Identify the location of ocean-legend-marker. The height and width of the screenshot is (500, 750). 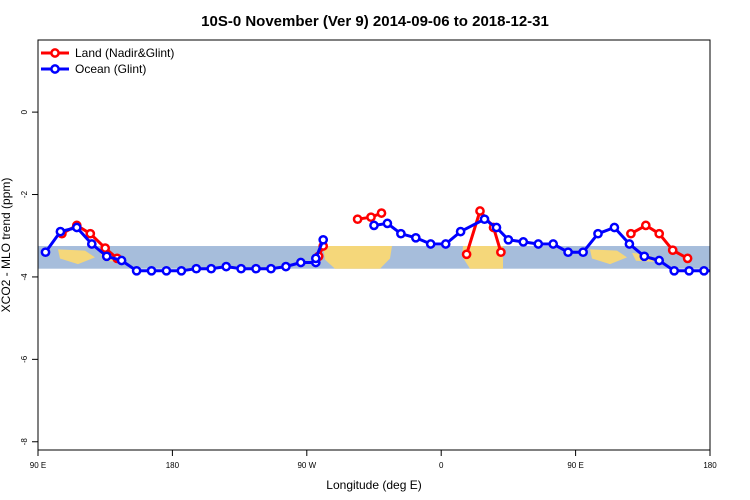
(55, 69).